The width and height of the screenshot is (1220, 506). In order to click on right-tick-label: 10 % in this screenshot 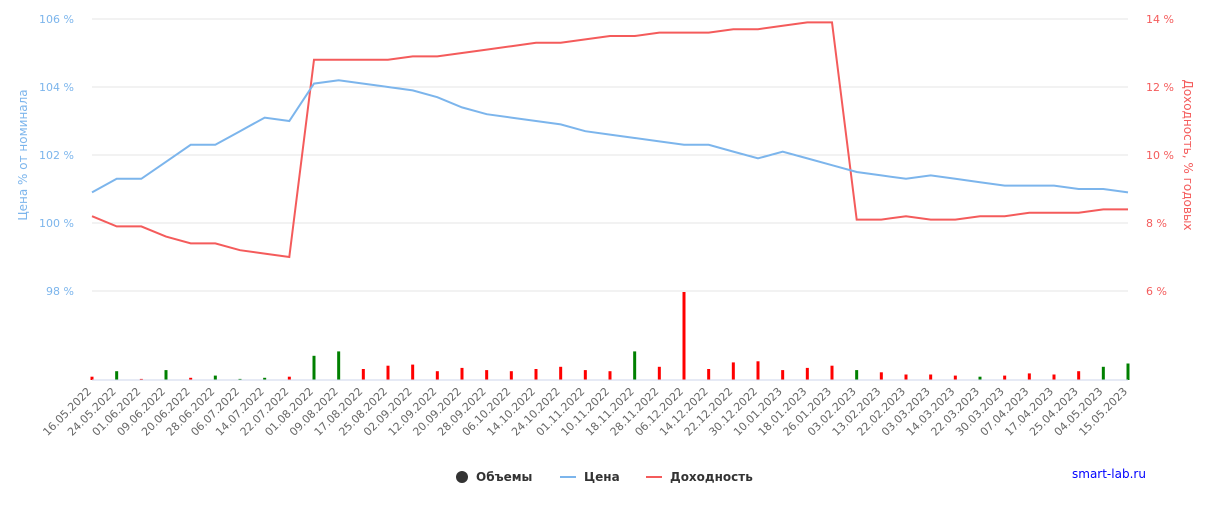, I will do `click(1160, 155)`.